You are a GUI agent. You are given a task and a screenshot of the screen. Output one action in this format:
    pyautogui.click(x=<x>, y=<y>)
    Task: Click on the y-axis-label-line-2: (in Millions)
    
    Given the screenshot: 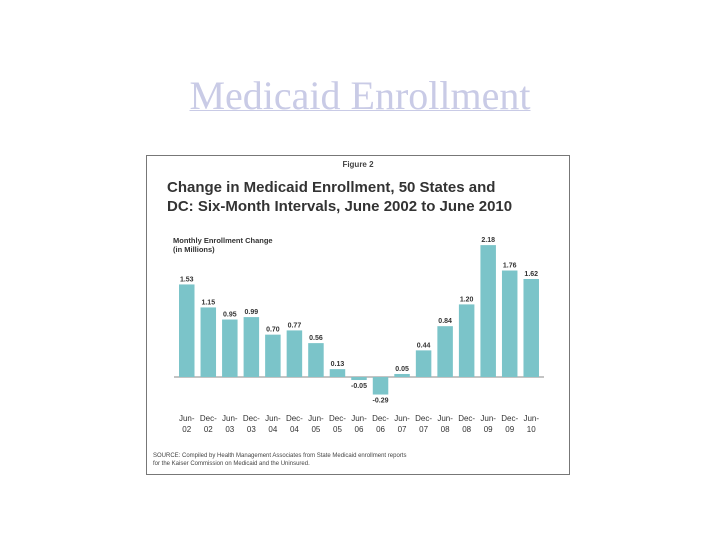 What is the action you would take?
    pyautogui.click(x=194, y=249)
    